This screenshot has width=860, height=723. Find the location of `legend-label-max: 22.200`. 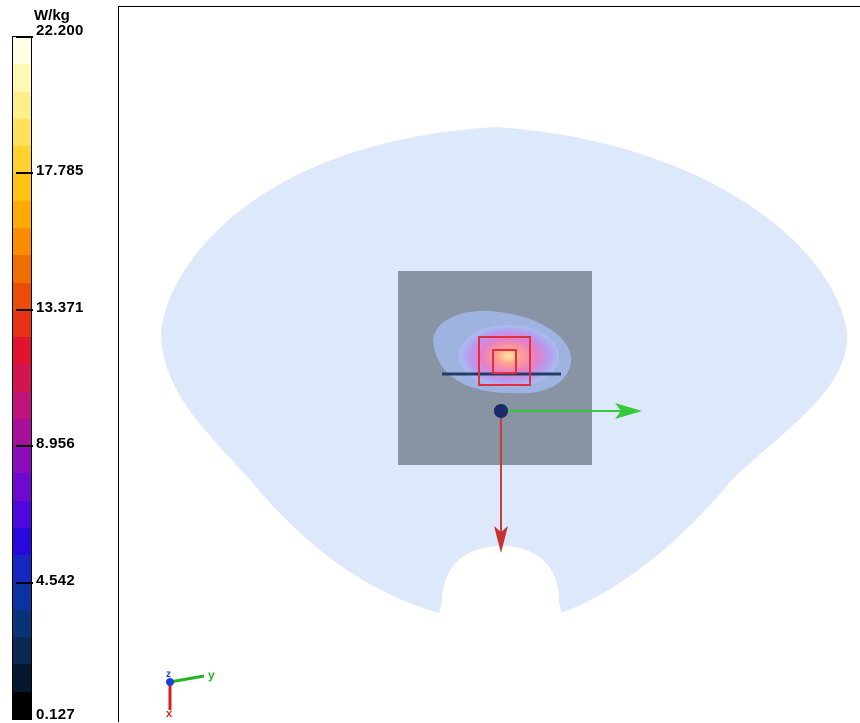

legend-label-max: 22.200 is located at coordinates (60, 30).